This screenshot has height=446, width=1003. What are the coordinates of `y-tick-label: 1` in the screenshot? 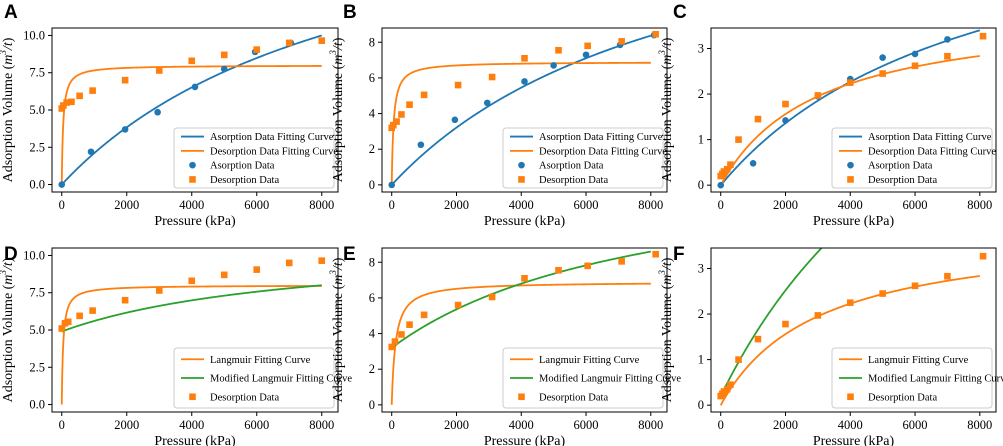 It's located at (701, 140).